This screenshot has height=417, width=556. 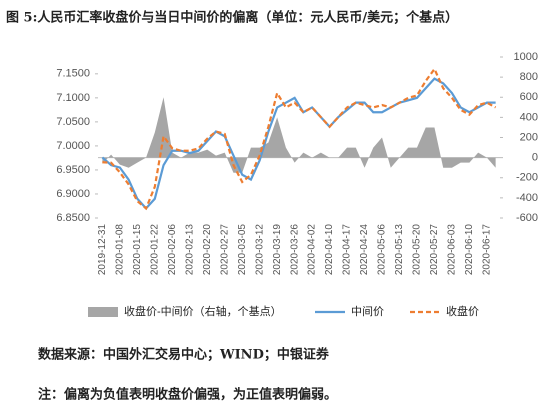 I want to click on y-tick-label: 7.0000, so click(x=73, y=146).